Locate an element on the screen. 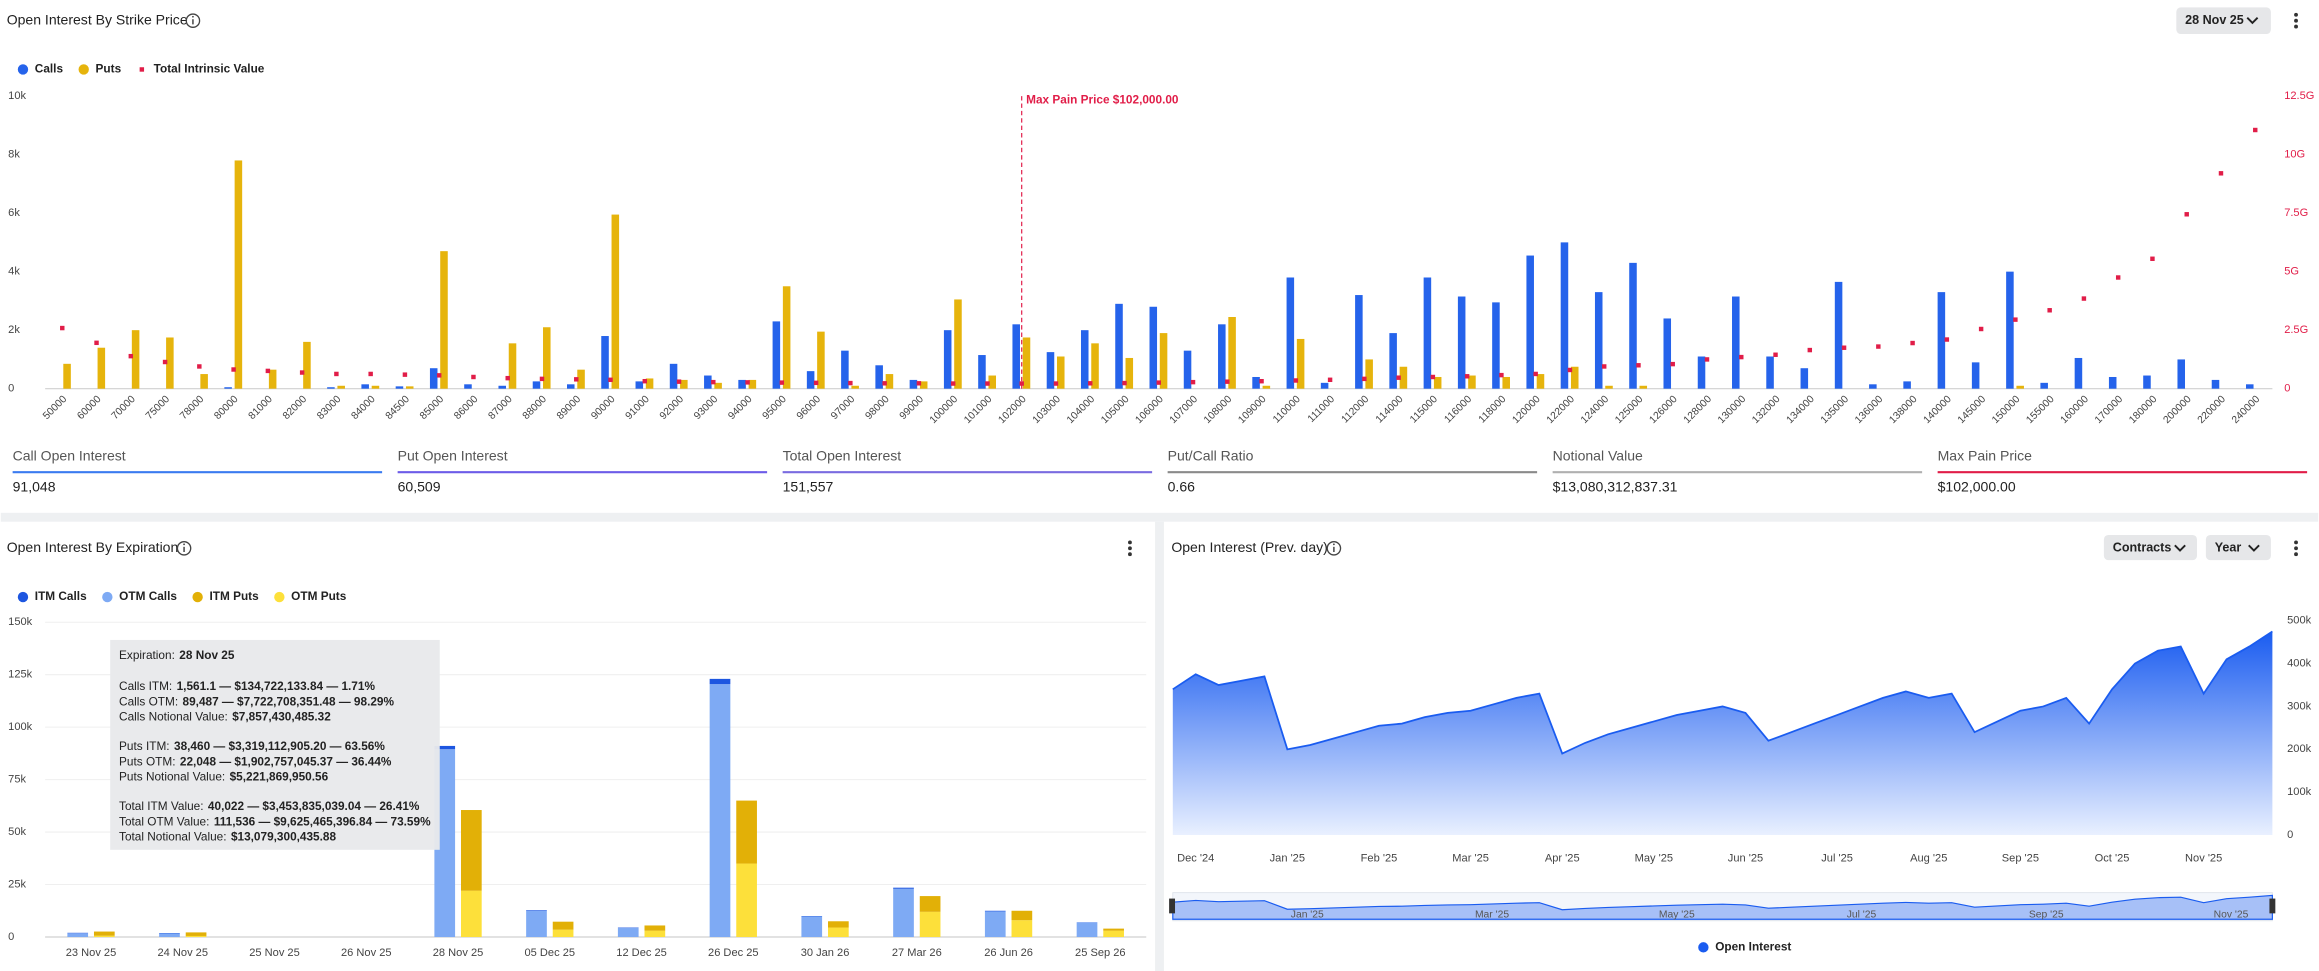 The height and width of the screenshot is (971, 2319). x-tick-label: 23 Nov 25 is located at coordinates (91, 953).